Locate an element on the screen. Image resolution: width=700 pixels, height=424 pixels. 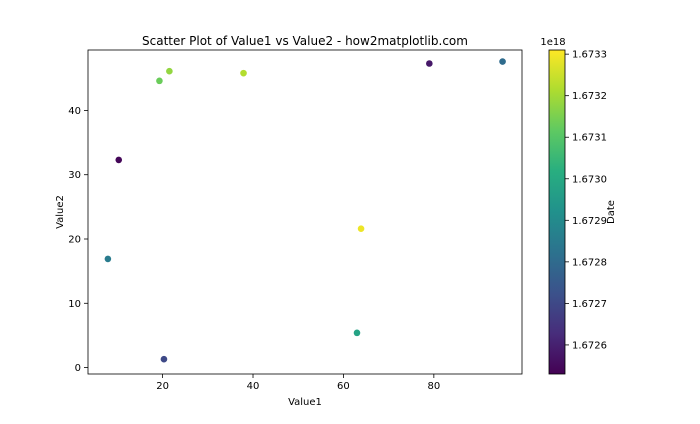
colorbar-tick-label: 1.6726 is located at coordinates (589, 345).